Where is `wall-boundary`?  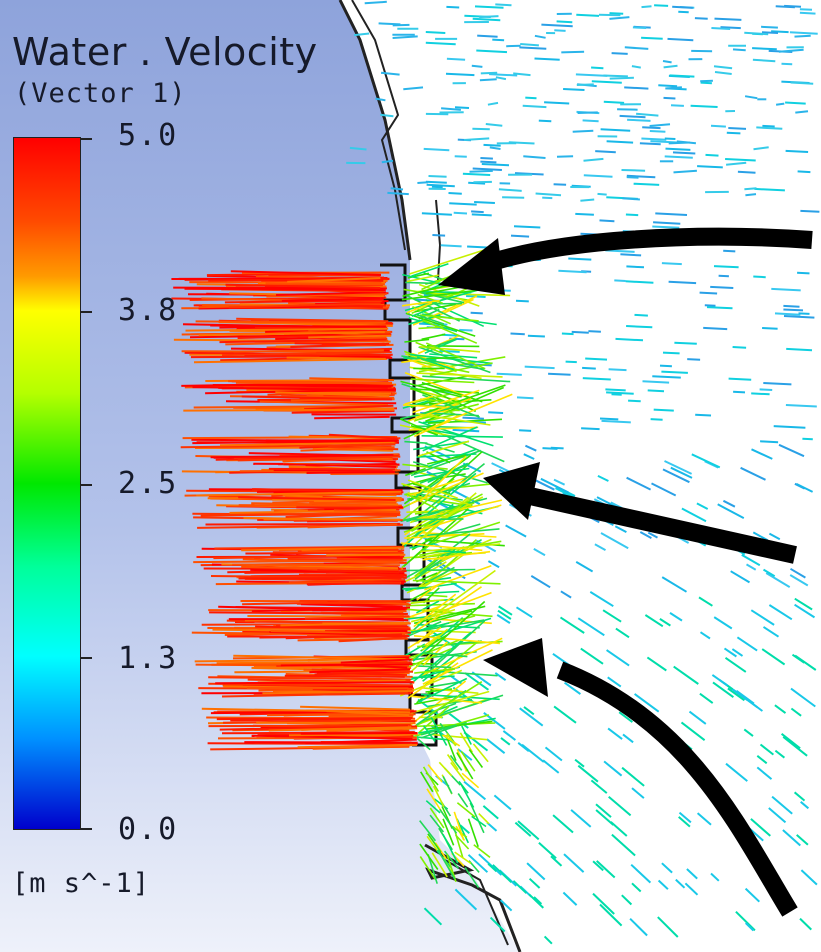
wall-boundary is located at coordinates (375, 130).